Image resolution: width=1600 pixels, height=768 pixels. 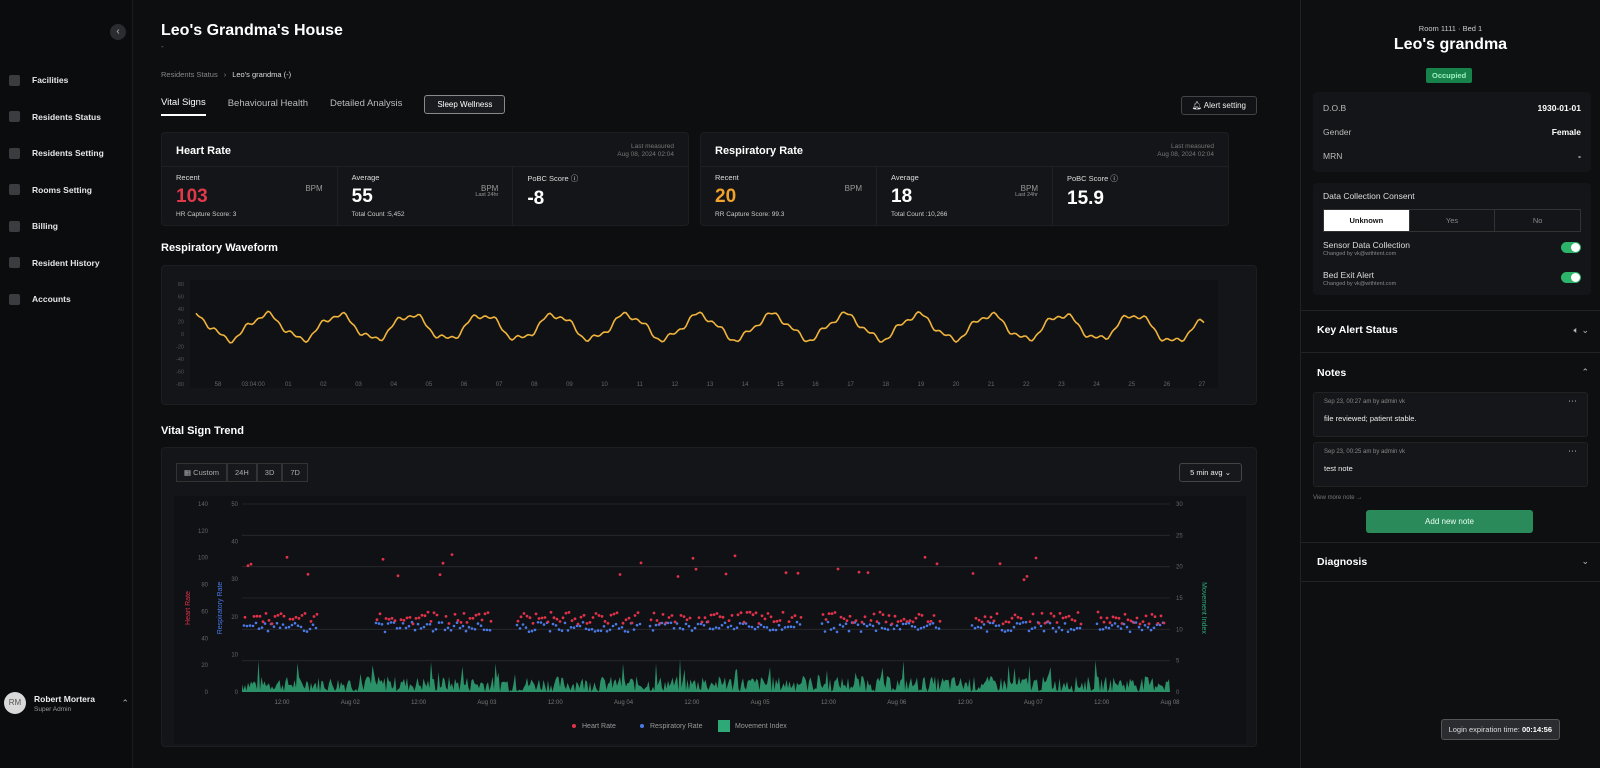 I want to click on range-24h-button: 24H, so click(x=242, y=472).